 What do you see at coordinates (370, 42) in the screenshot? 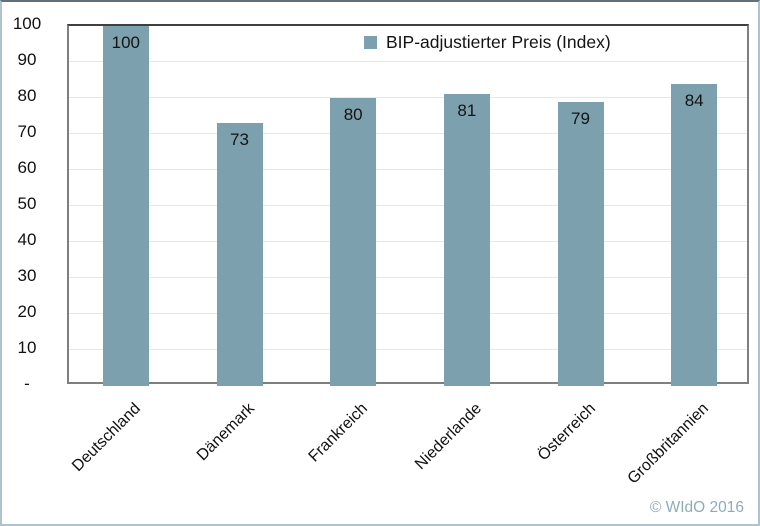
I see `legend-color-swatch` at bounding box center [370, 42].